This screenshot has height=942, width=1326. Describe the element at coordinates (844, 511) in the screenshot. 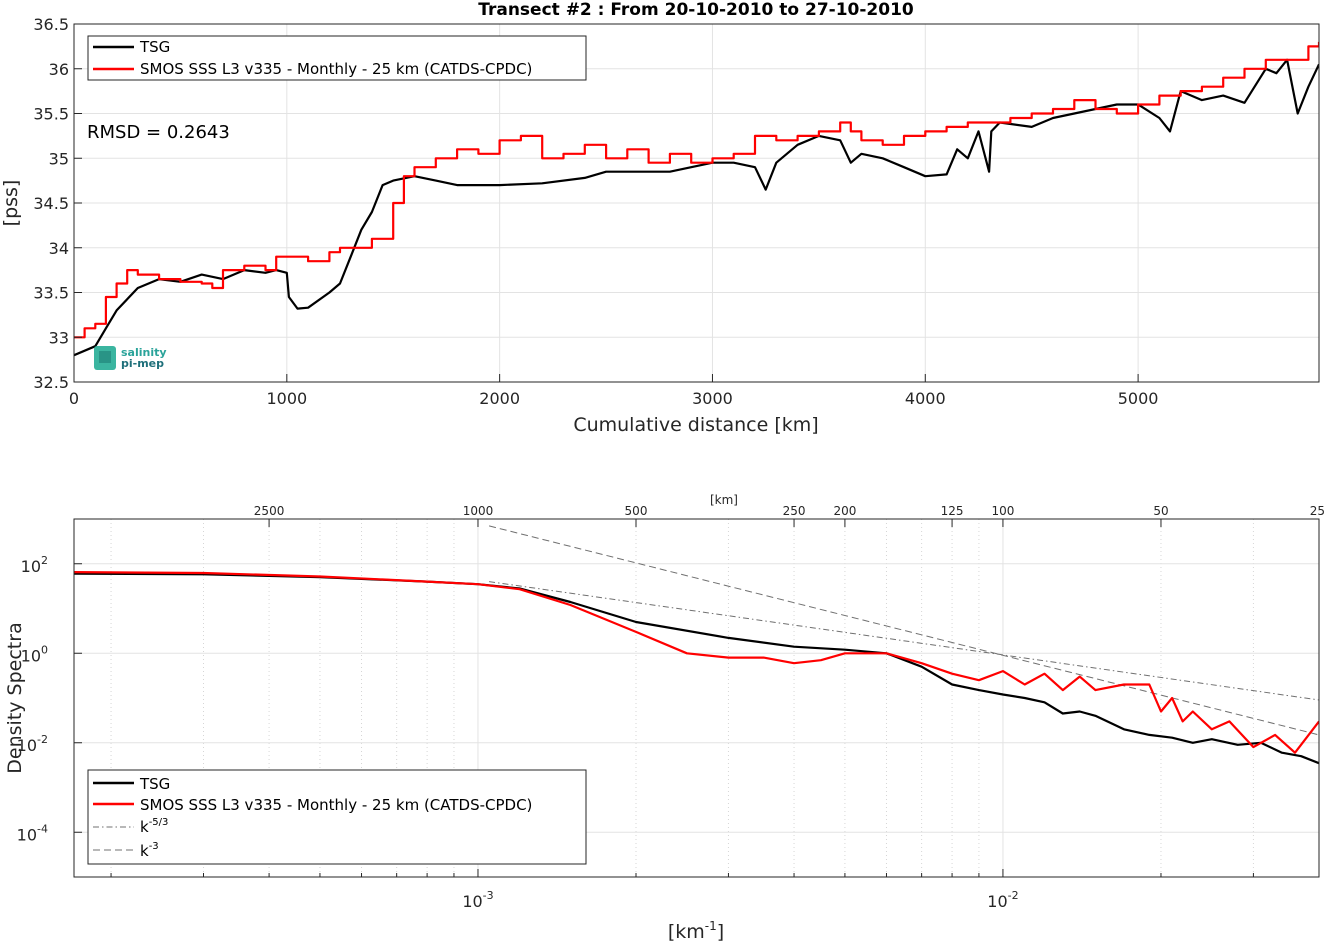

I see `bottom-top-tick-label: 200` at that location.